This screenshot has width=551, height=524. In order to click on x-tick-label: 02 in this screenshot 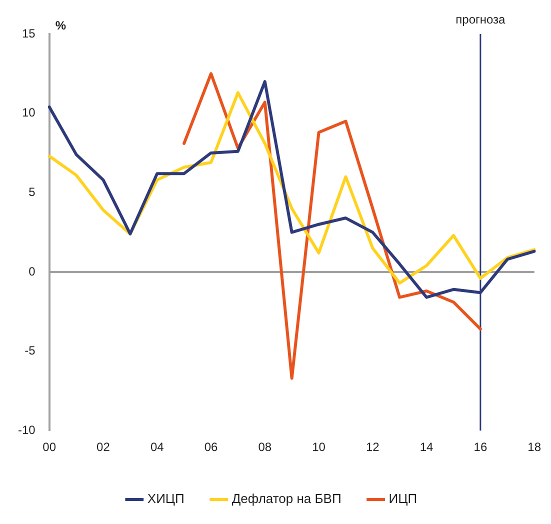, I will do `click(103, 447)`.